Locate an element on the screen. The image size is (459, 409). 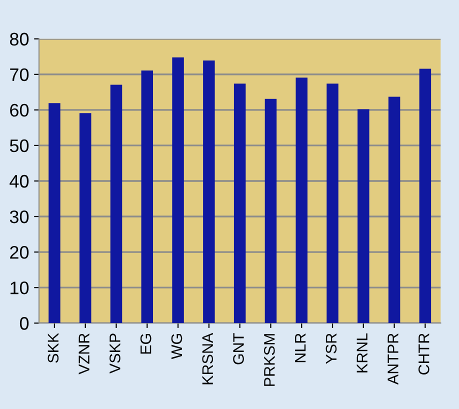
x-tick-label: ANTPR is located at coordinates (393, 359).